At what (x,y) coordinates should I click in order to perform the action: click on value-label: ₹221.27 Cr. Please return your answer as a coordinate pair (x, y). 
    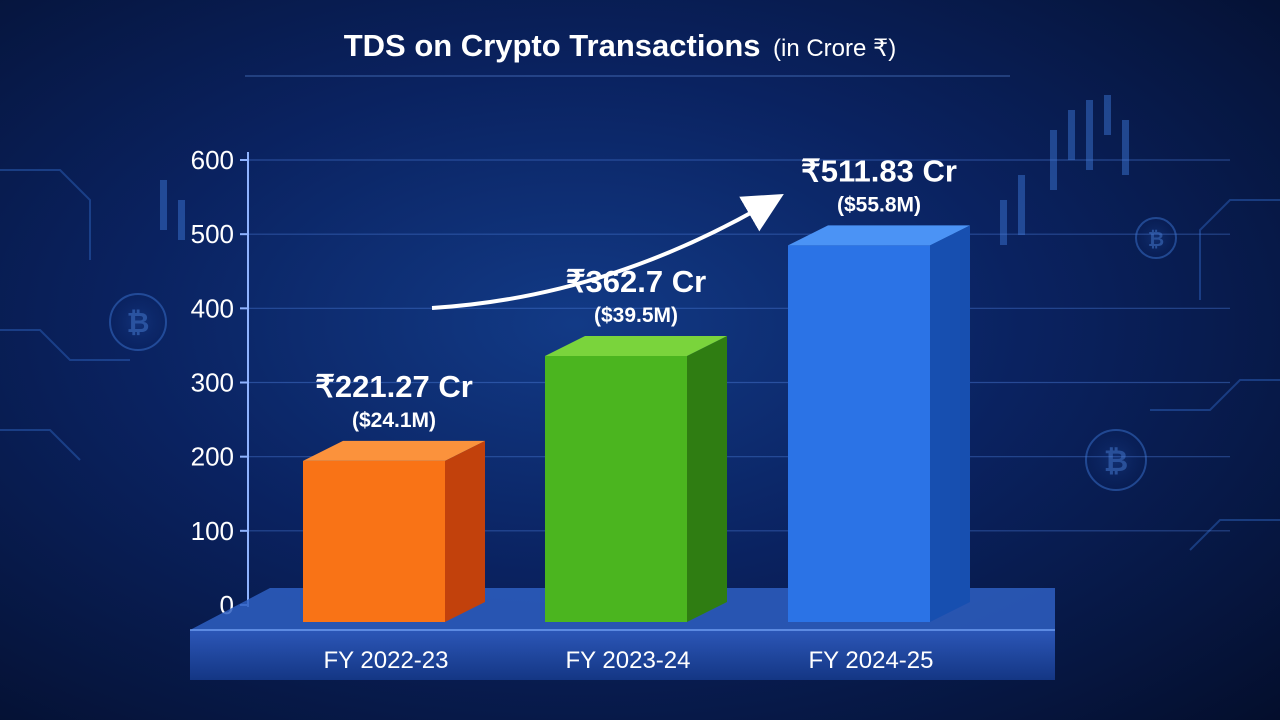
    Looking at the image, I should click on (394, 386).